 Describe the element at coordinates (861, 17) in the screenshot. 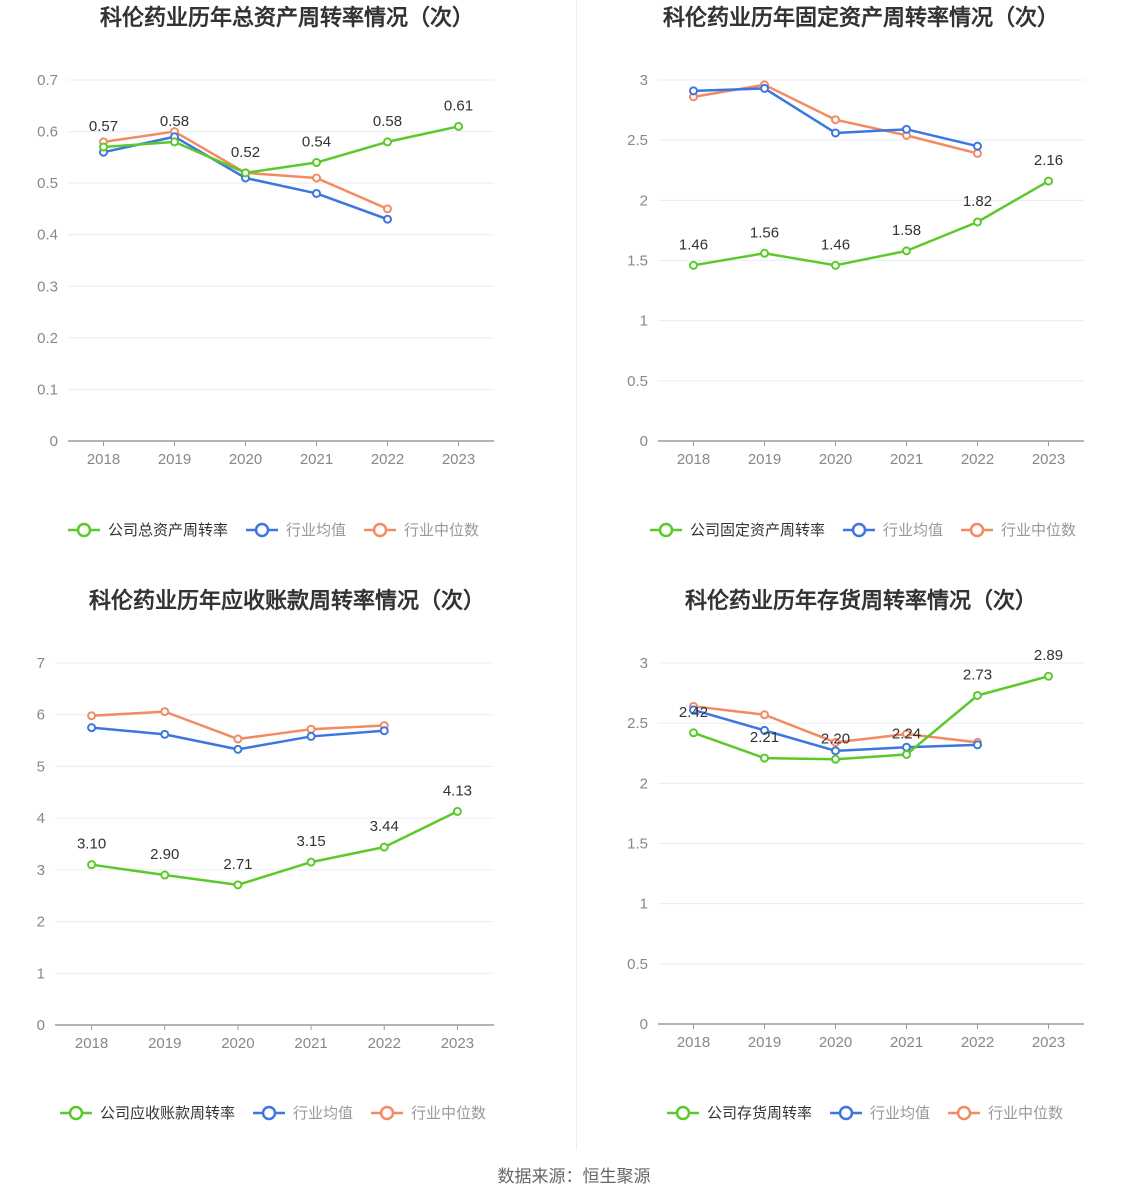

I see `chart-title: 科伦药业历年固定资产周转率情况（次）` at that location.